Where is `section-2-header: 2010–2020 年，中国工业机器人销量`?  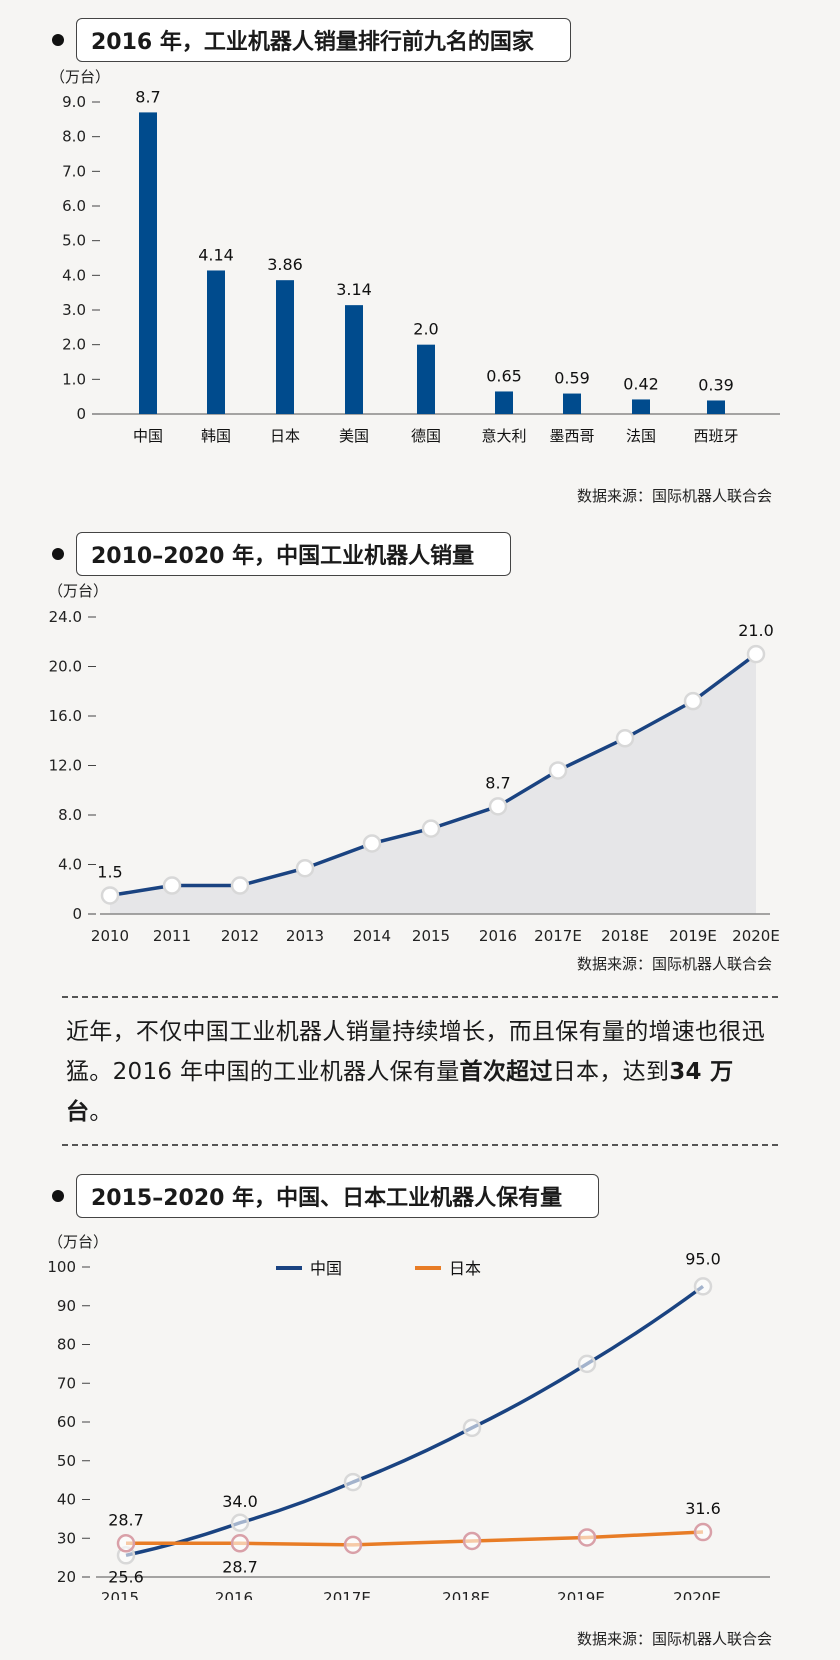 section-2-header: 2010–2020 年，中国工业机器人销量 is located at coordinates (282, 554).